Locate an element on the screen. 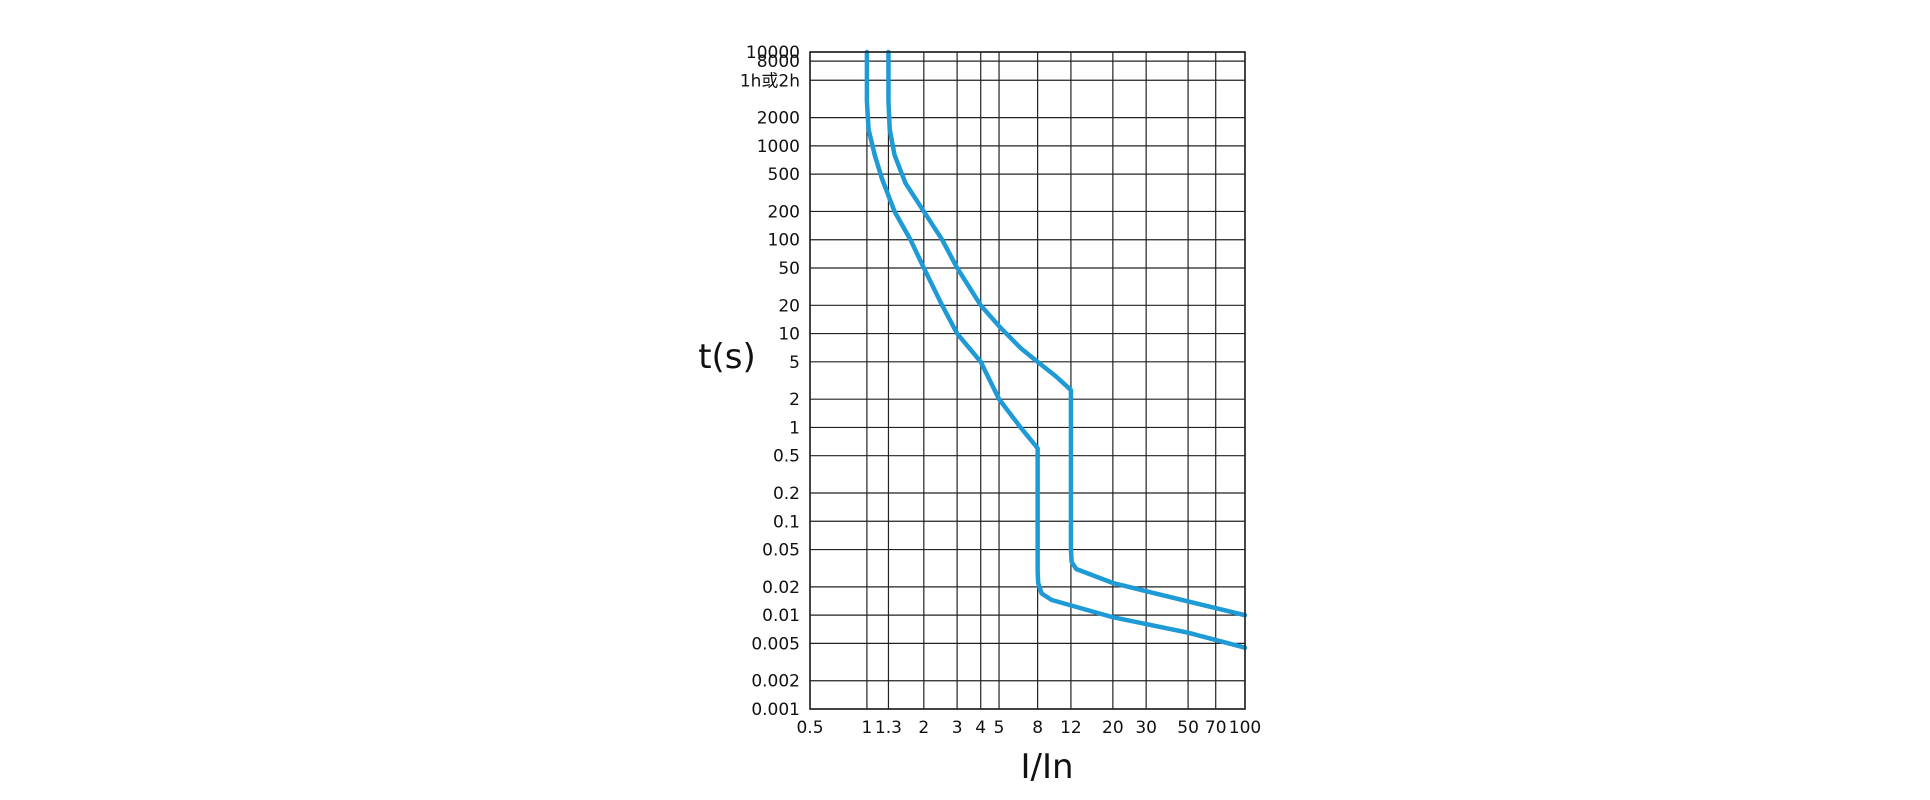 Image resolution: width=1930 pixels, height=800 pixels. y-tick-label-10000: 10000 is located at coordinates (773, 53).